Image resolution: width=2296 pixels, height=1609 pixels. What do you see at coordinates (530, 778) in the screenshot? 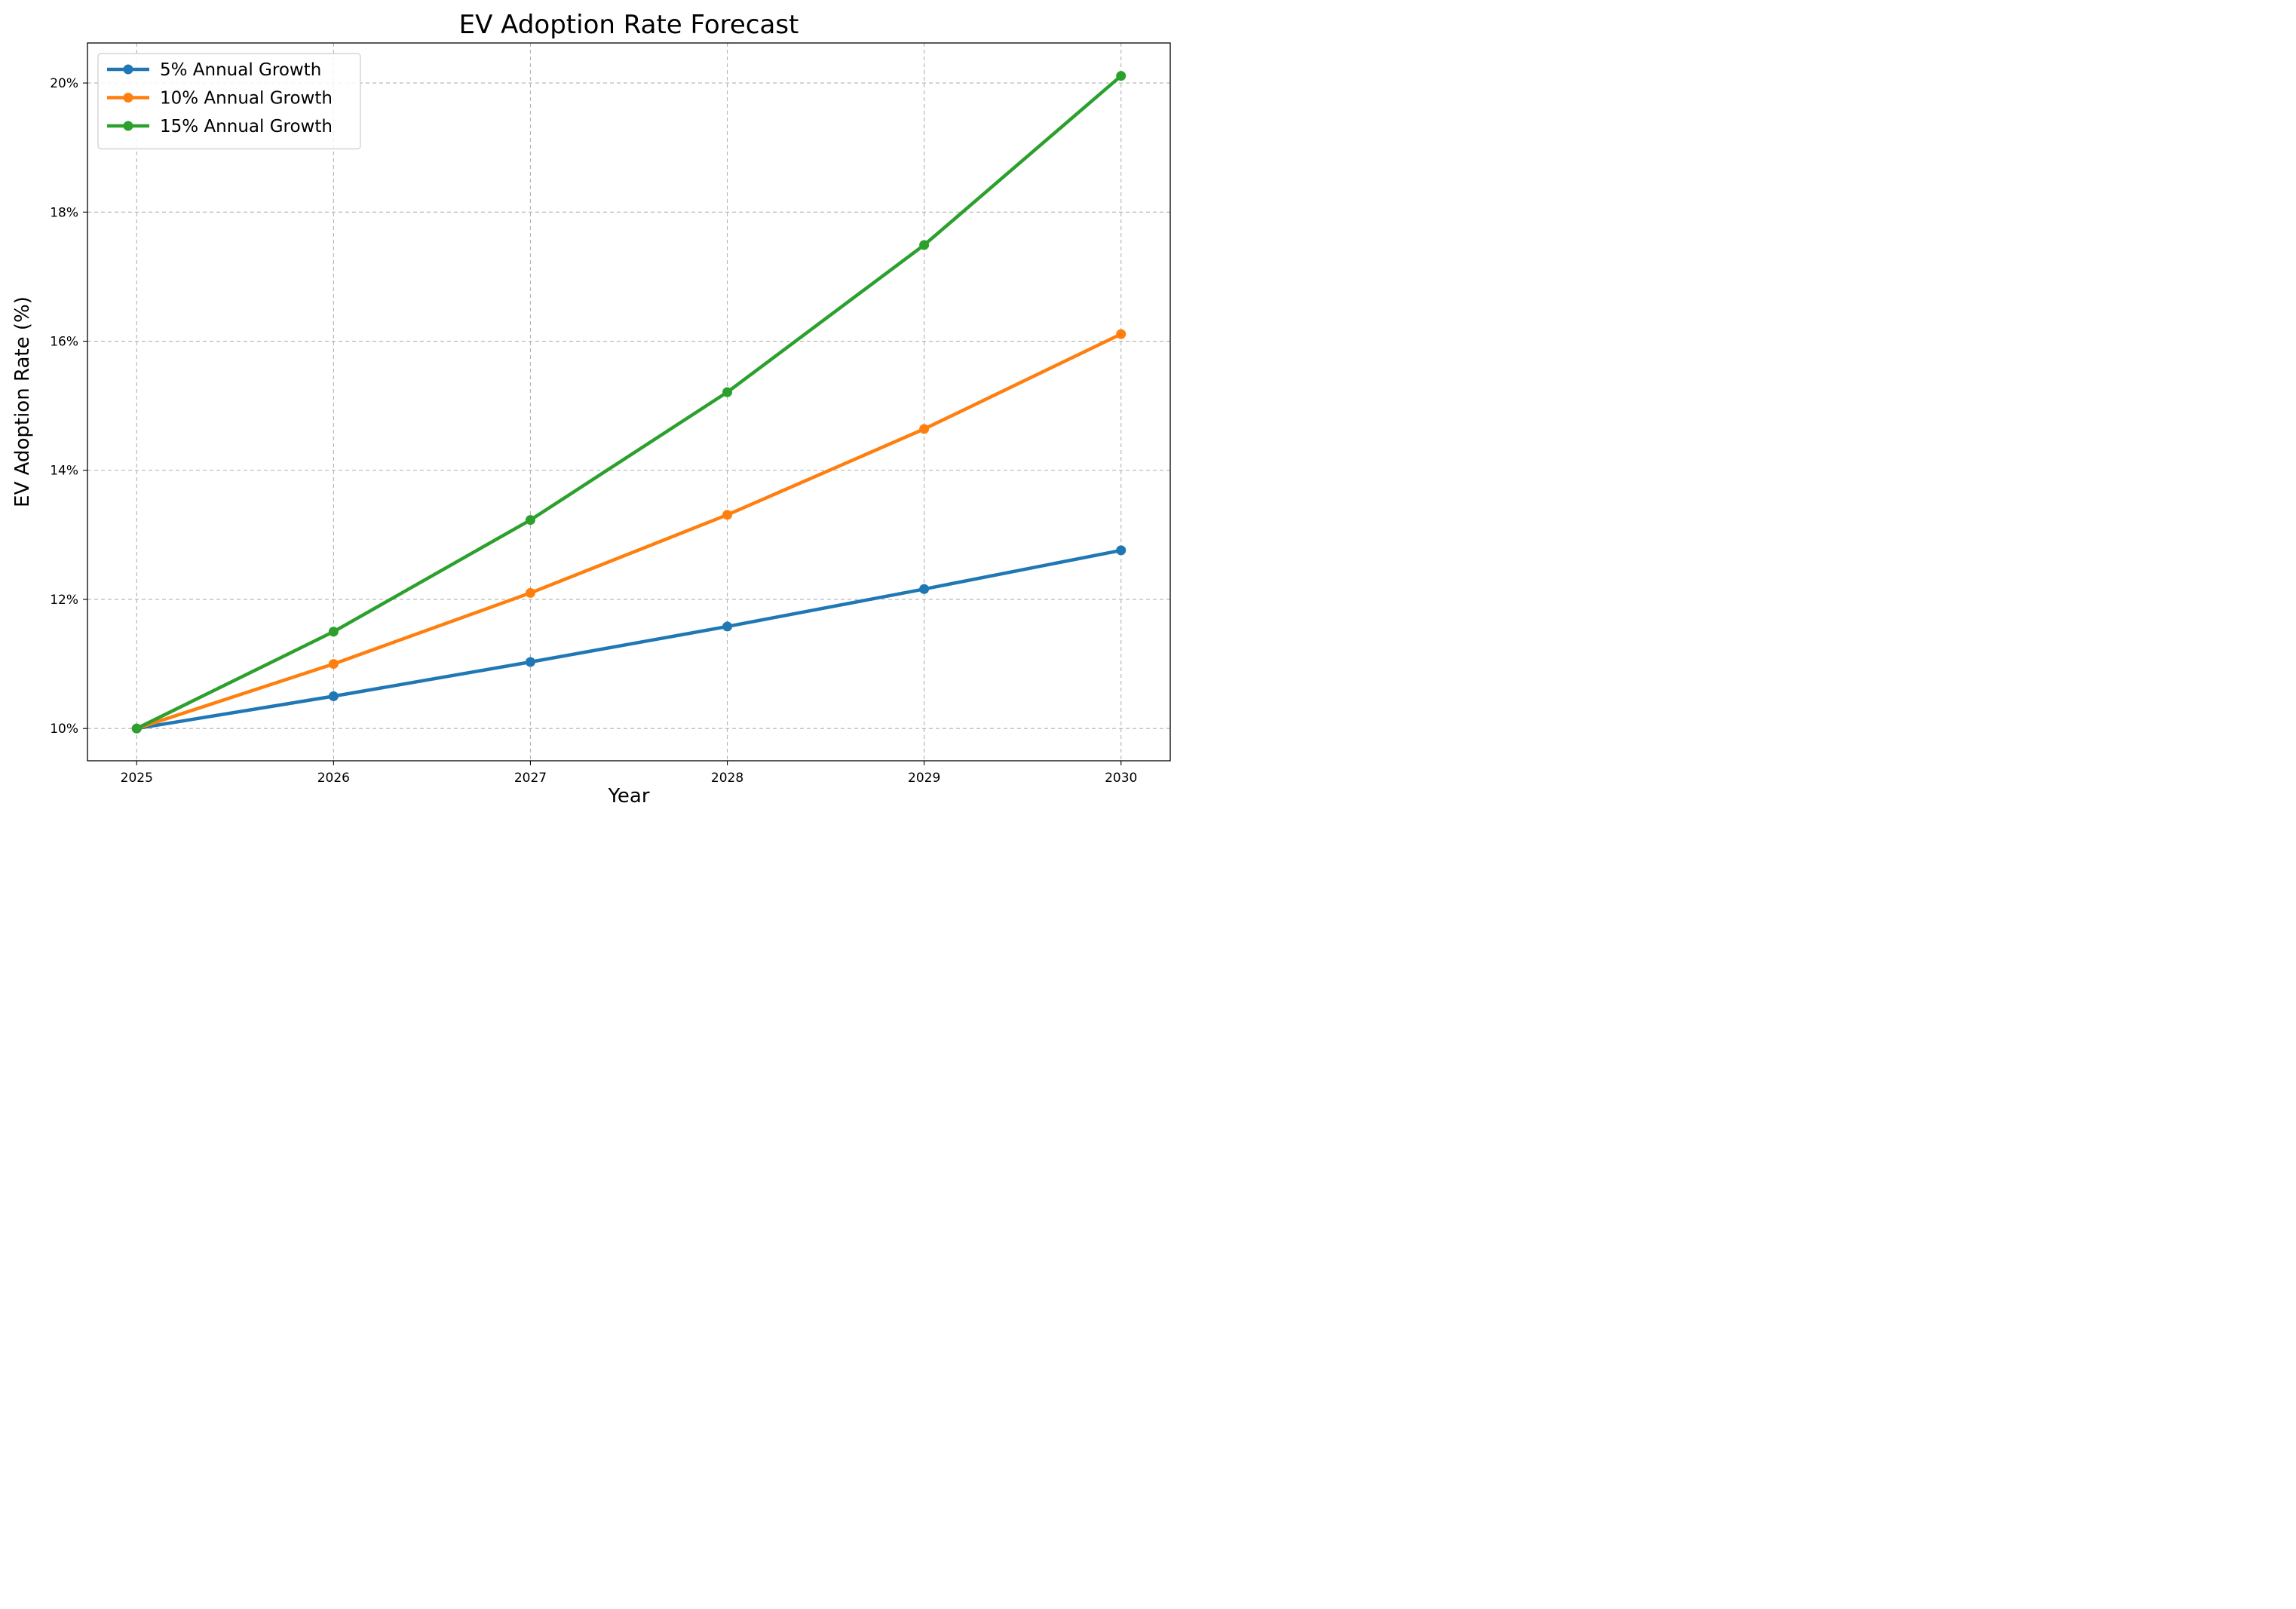
I see `x-tick-label: 2027` at bounding box center [530, 778].